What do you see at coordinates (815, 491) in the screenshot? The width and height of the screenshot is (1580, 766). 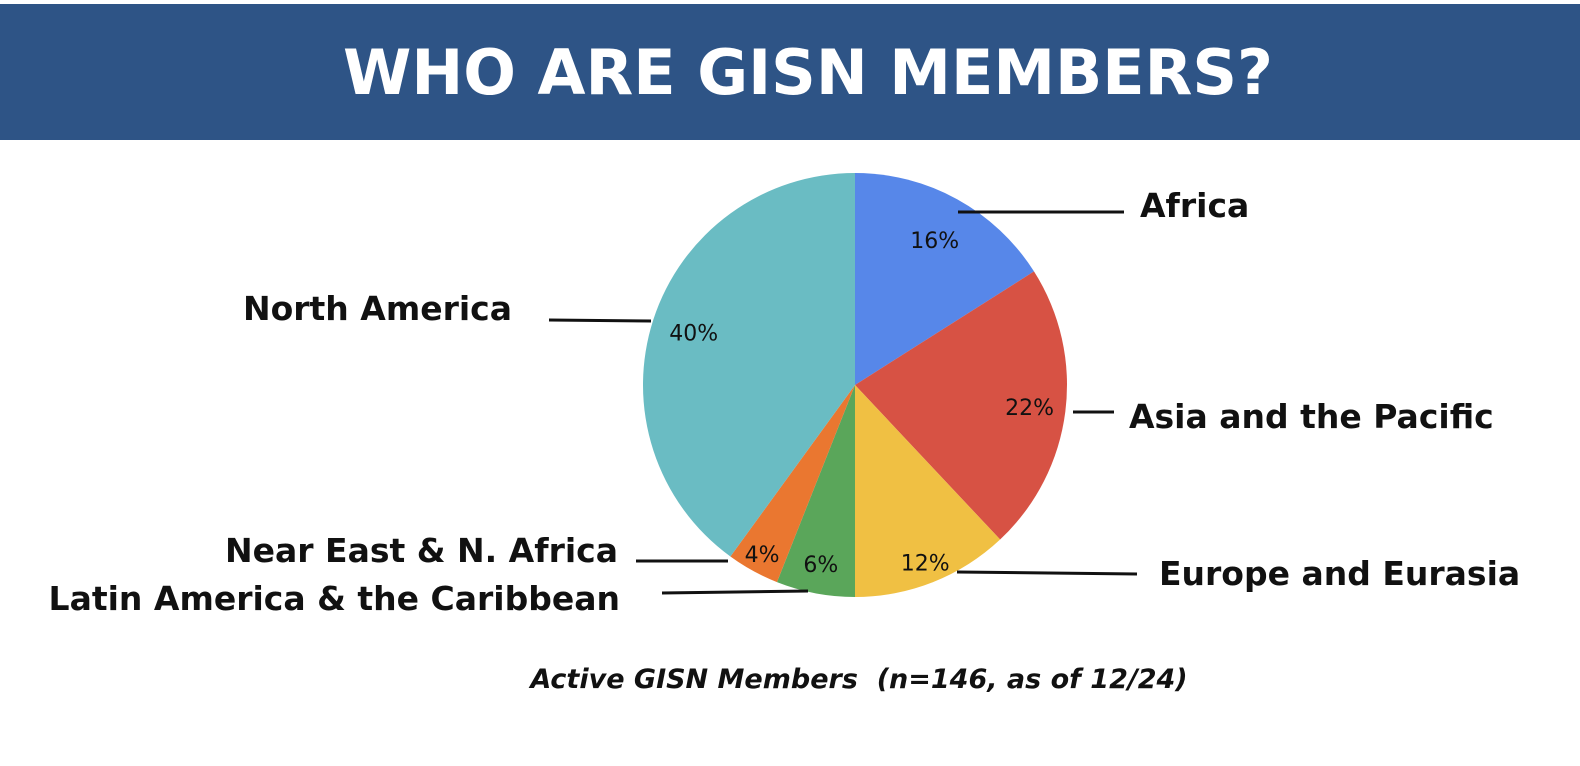 I see `pie-slice-latin-america-and-the-caribbean` at bounding box center [815, 491].